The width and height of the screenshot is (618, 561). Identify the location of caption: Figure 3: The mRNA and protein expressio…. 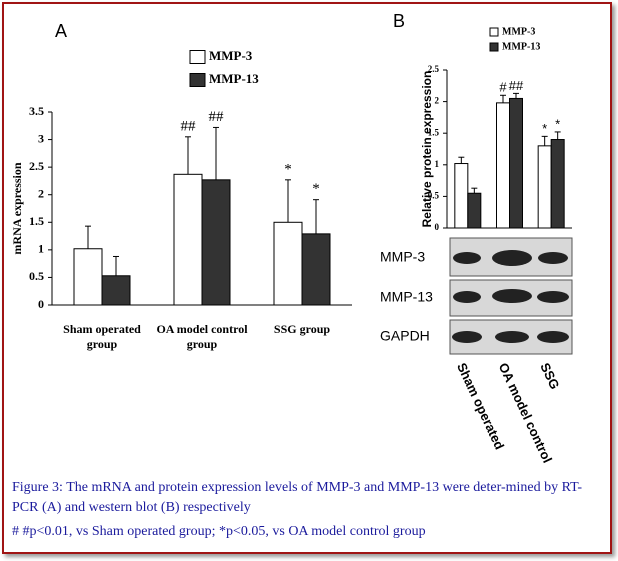
(297, 497).